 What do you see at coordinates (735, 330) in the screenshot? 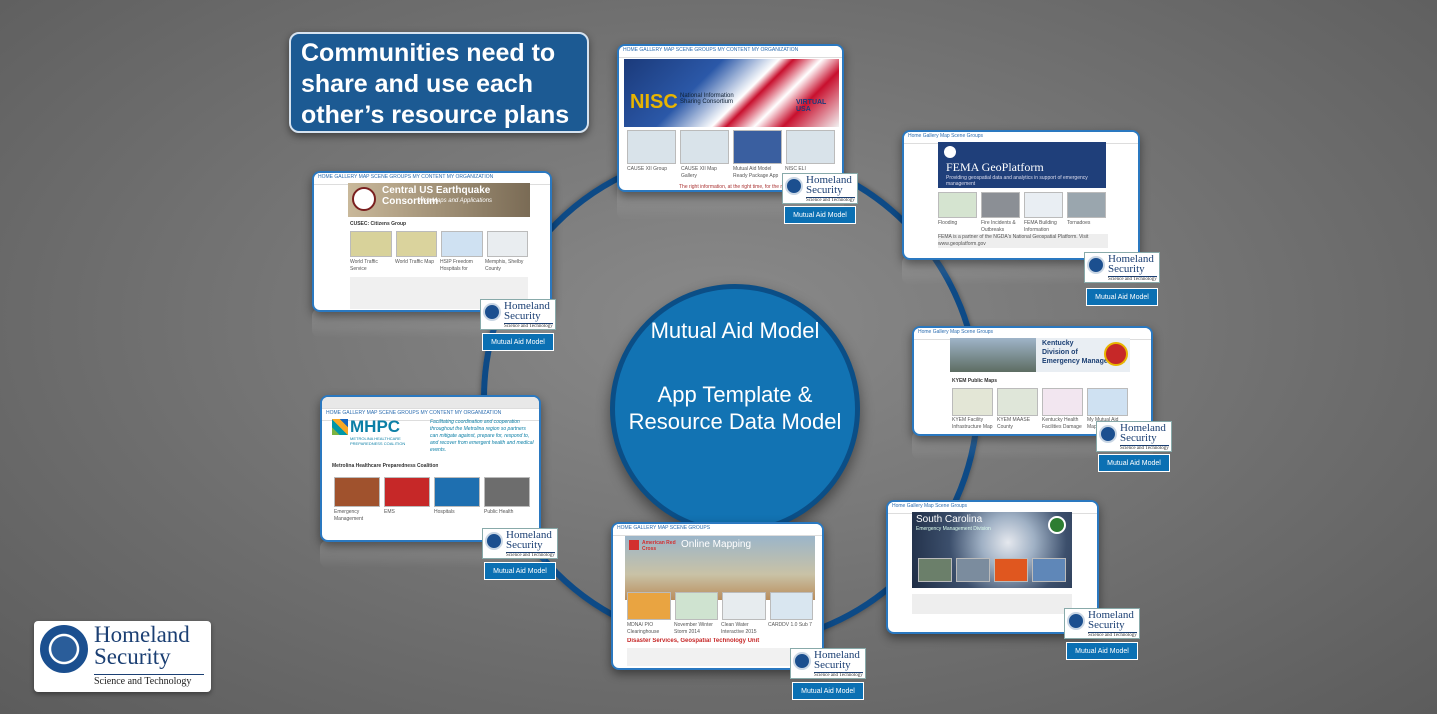
I see `hub-title: Mutual Aid Model` at bounding box center [735, 330].